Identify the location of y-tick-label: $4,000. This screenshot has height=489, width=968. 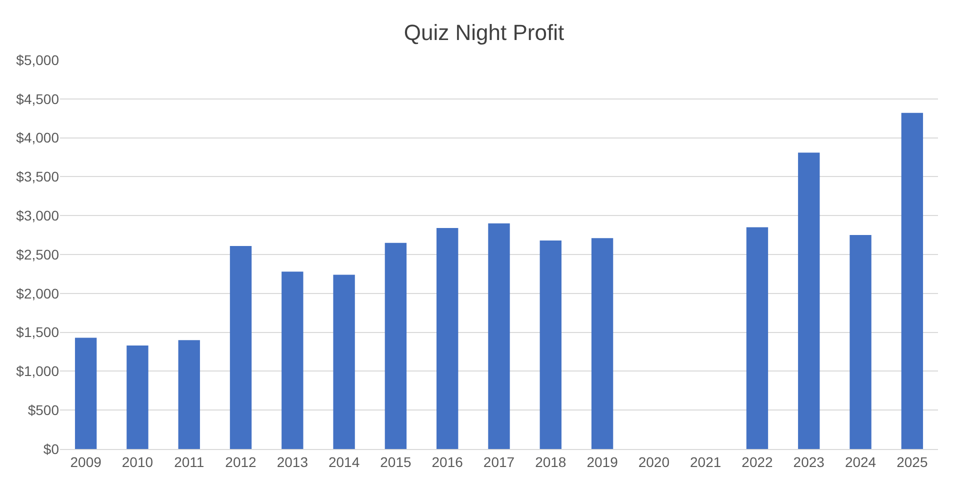
(38, 138).